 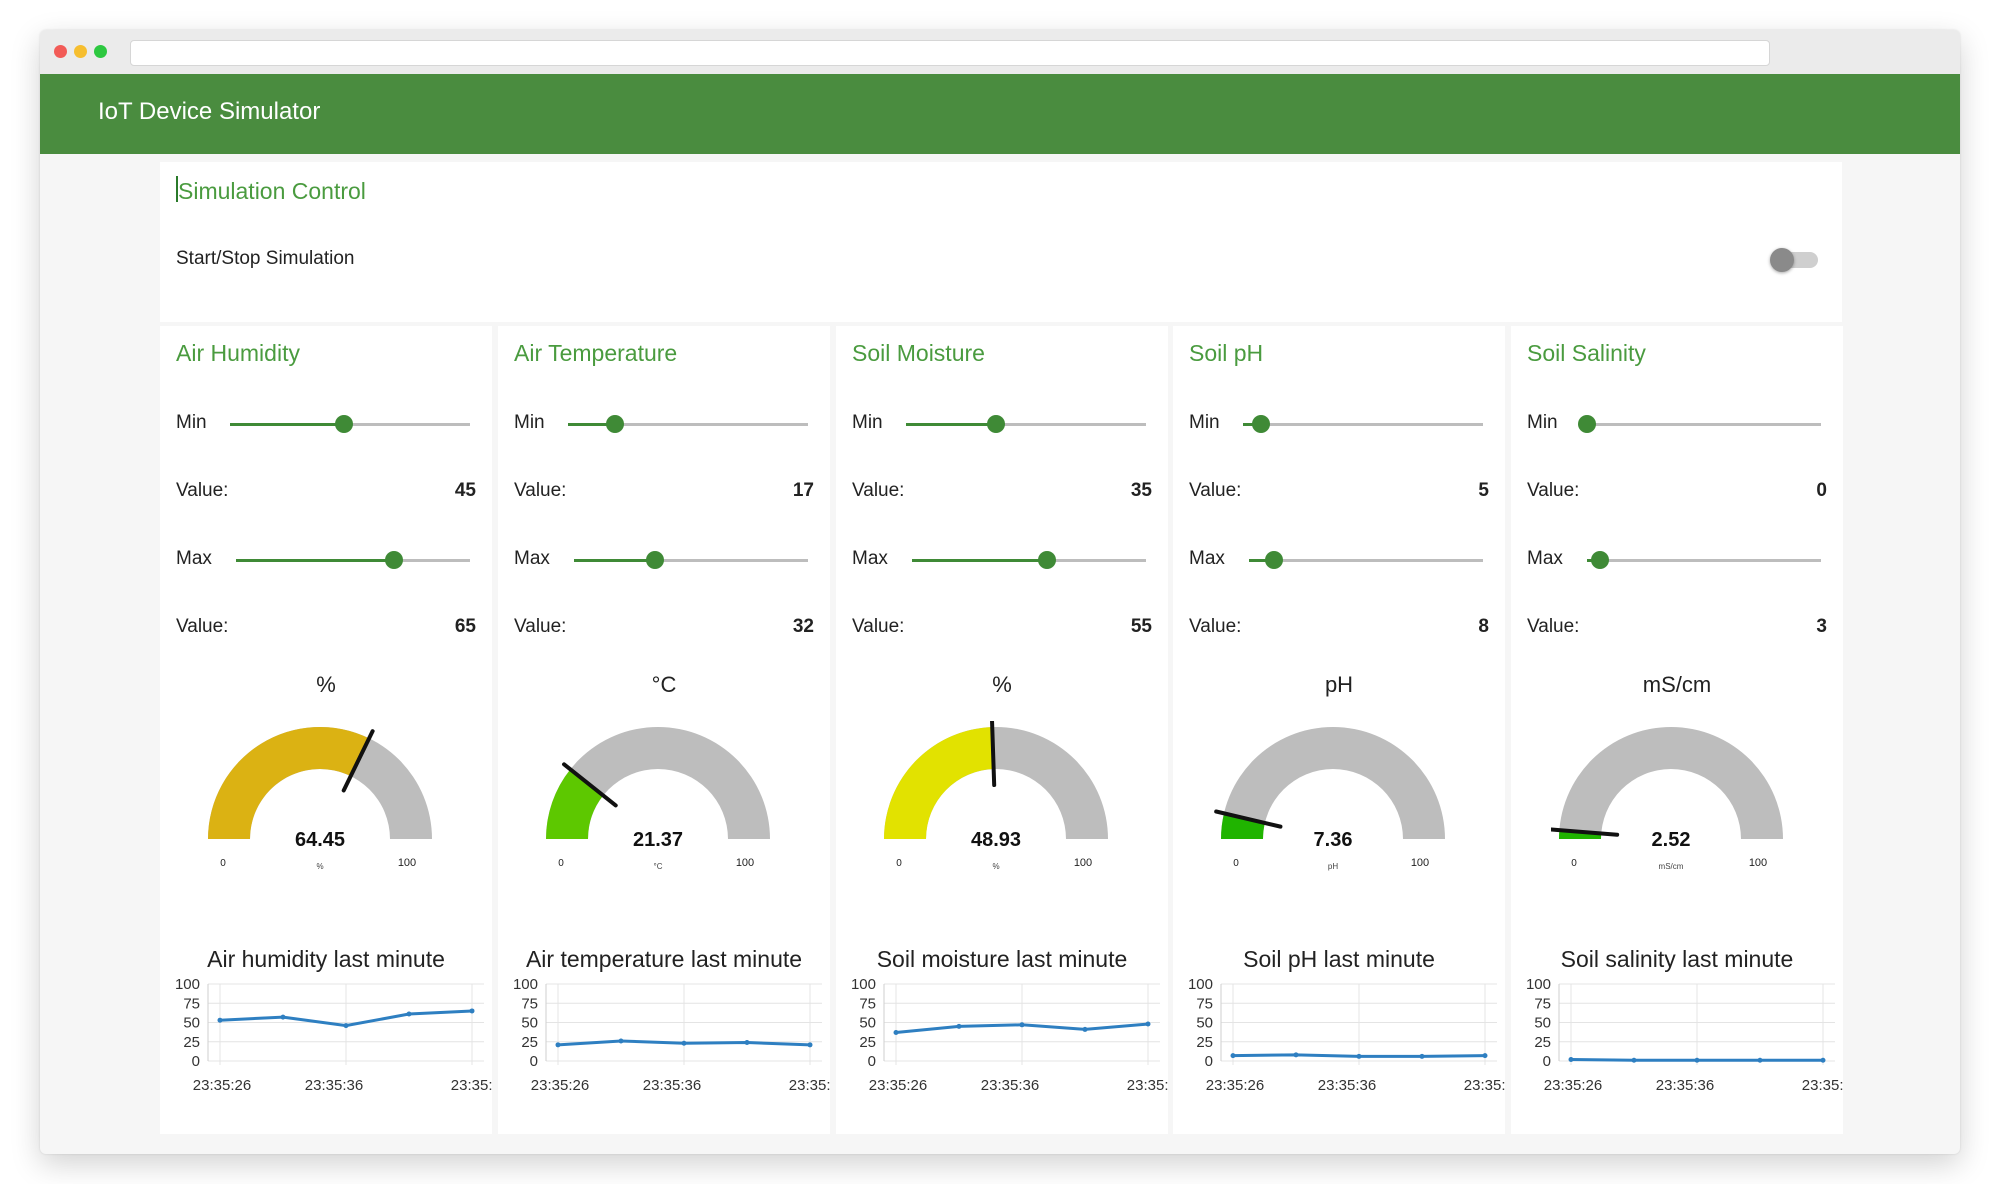 What do you see at coordinates (465, 490) in the screenshot?
I see `min-value: 45` at bounding box center [465, 490].